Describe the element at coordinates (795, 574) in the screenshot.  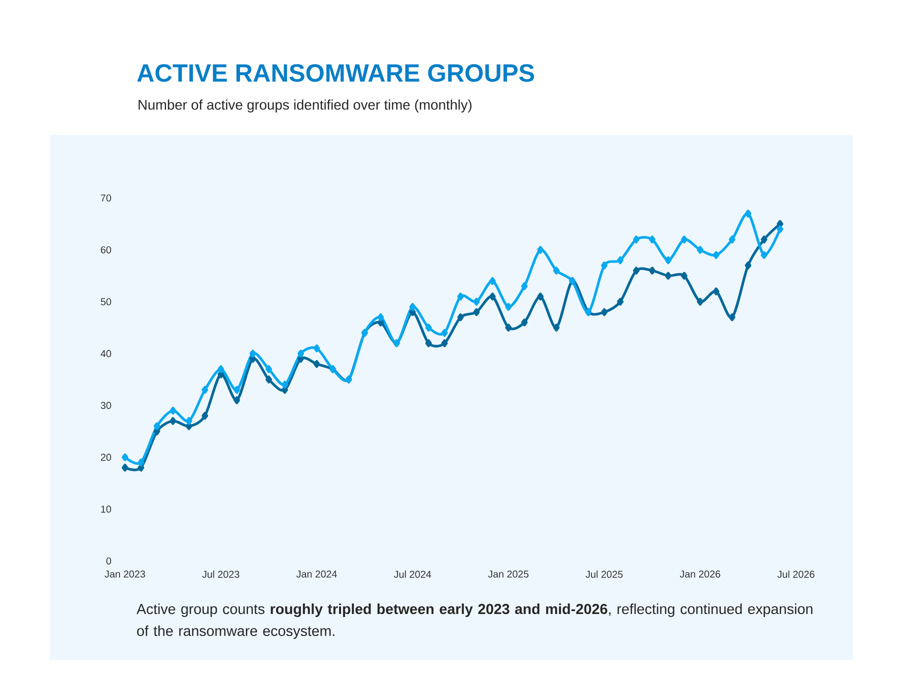
I see `x-tick-label: Jul 2026` at that location.